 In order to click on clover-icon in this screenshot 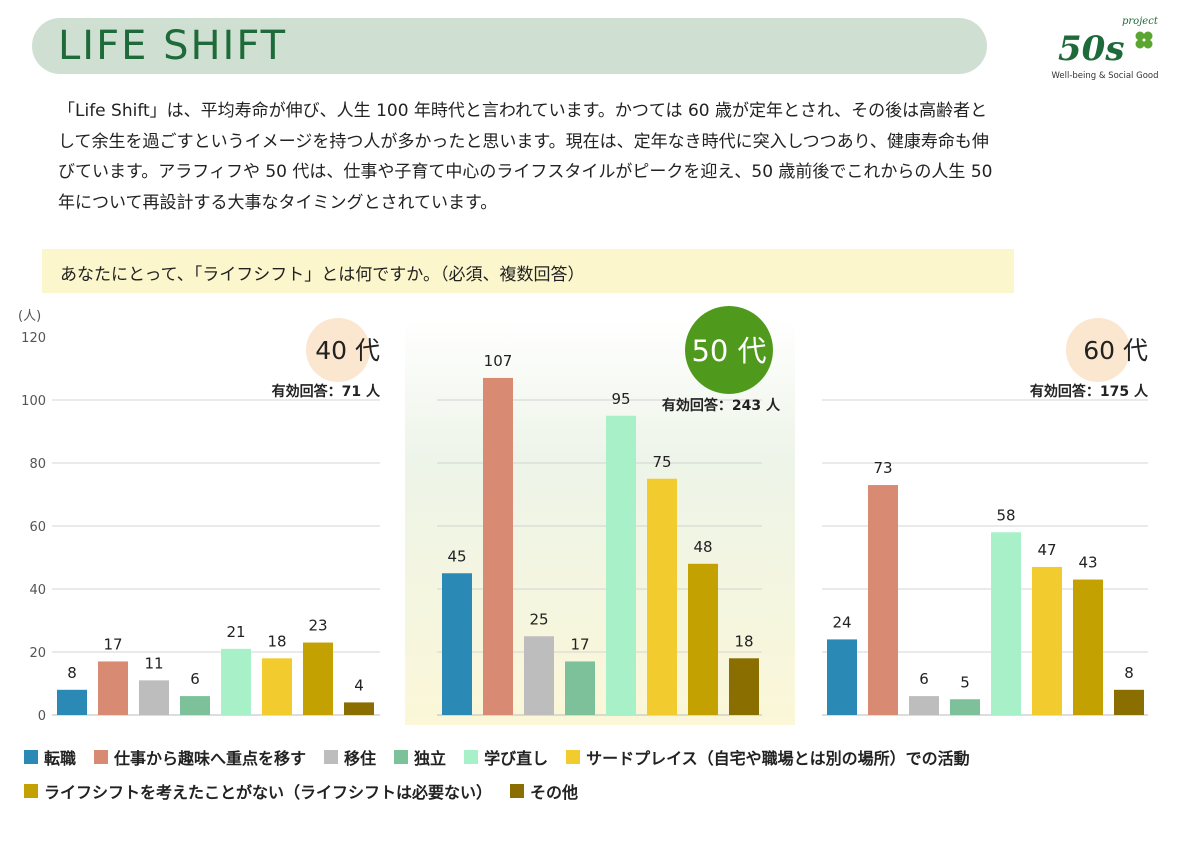, I will do `click(1144, 40)`.